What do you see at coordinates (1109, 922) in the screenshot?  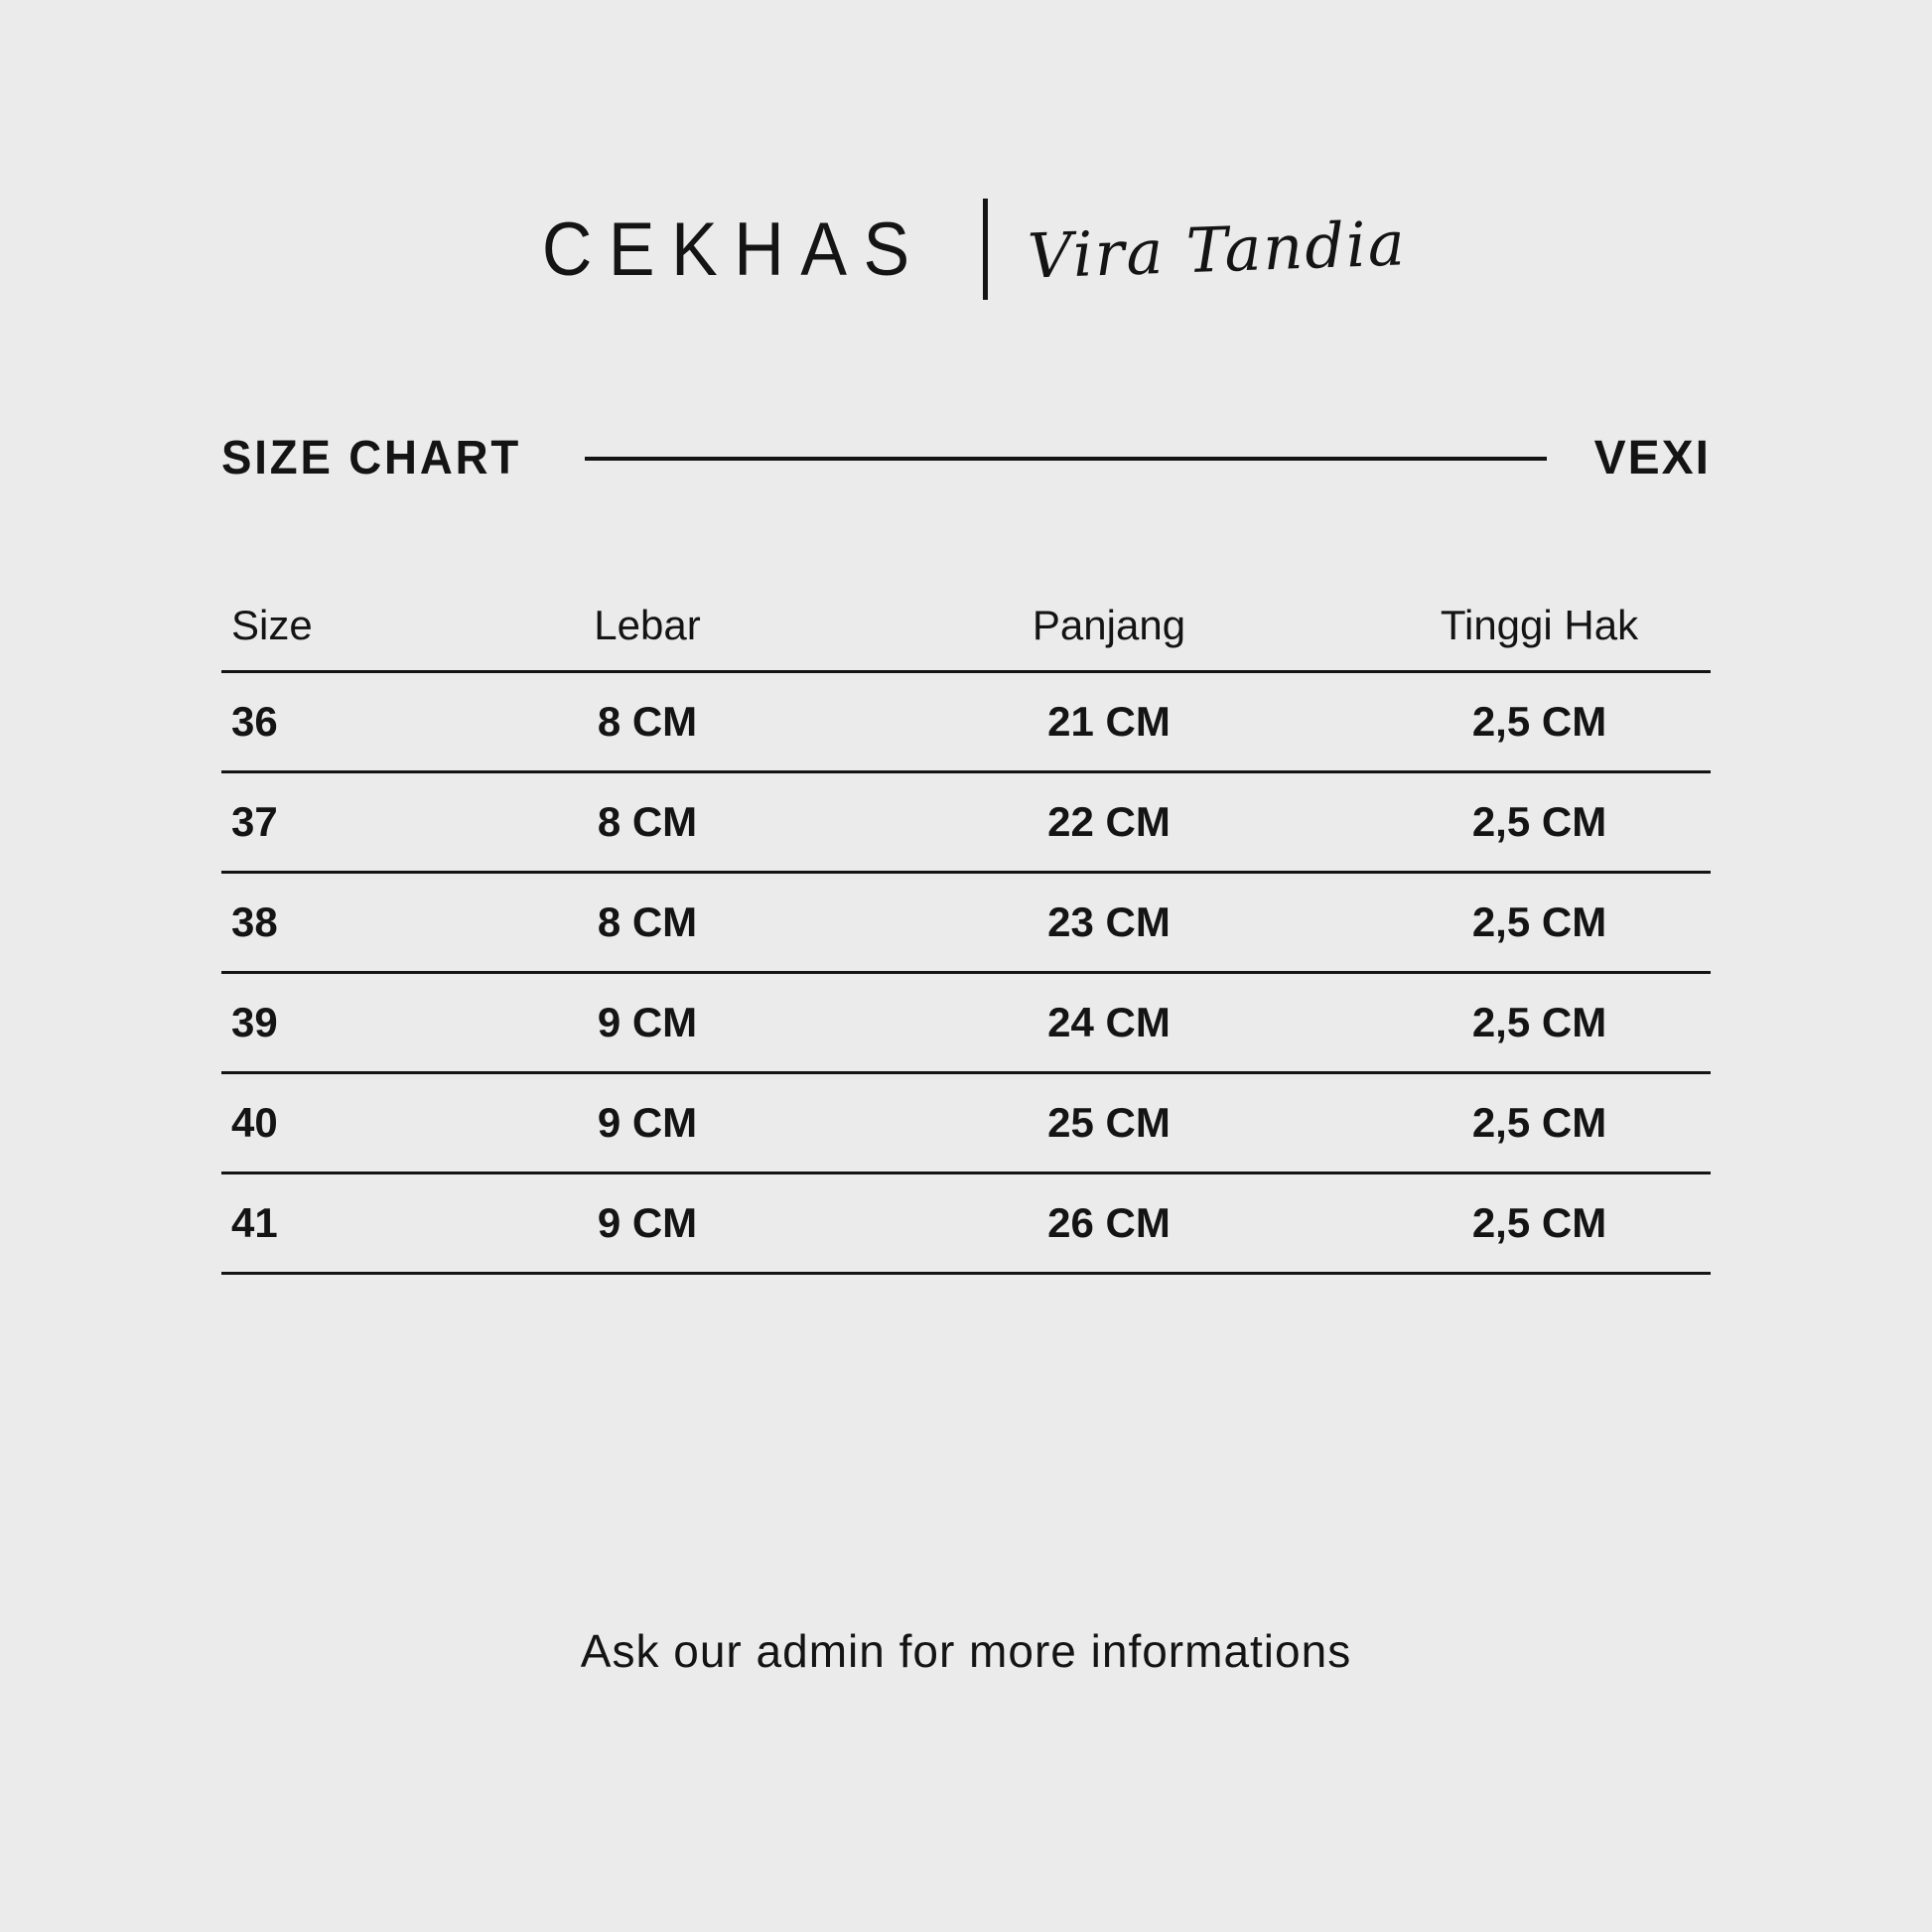 I see `cell-panjang: 23 CM` at bounding box center [1109, 922].